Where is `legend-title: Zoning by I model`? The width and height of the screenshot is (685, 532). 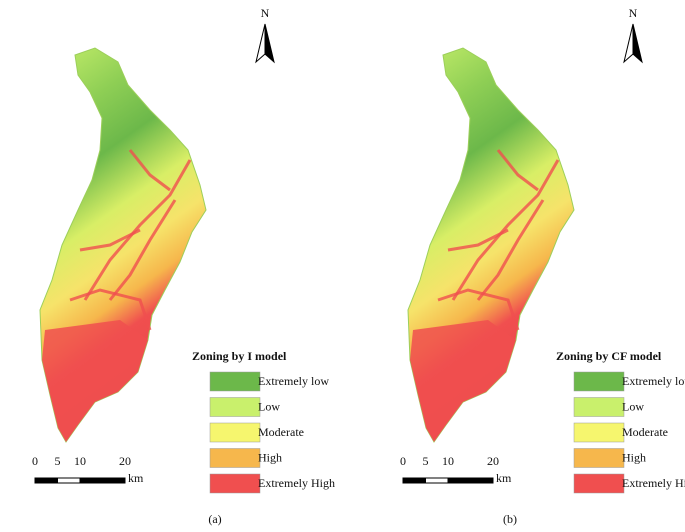 legend-title: Zoning by I model is located at coordinates (239, 356).